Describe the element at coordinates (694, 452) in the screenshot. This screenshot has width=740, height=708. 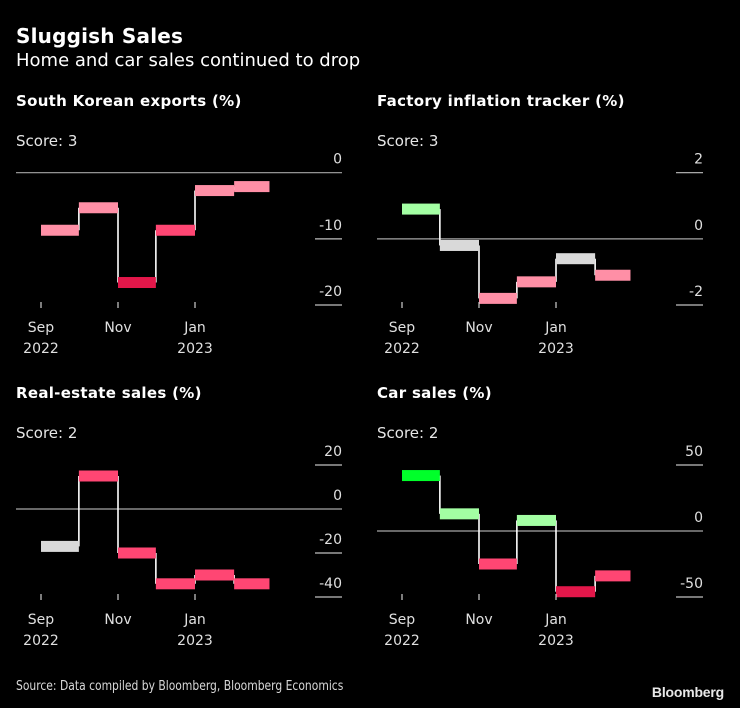
I see `y-tick-label: 50` at that location.